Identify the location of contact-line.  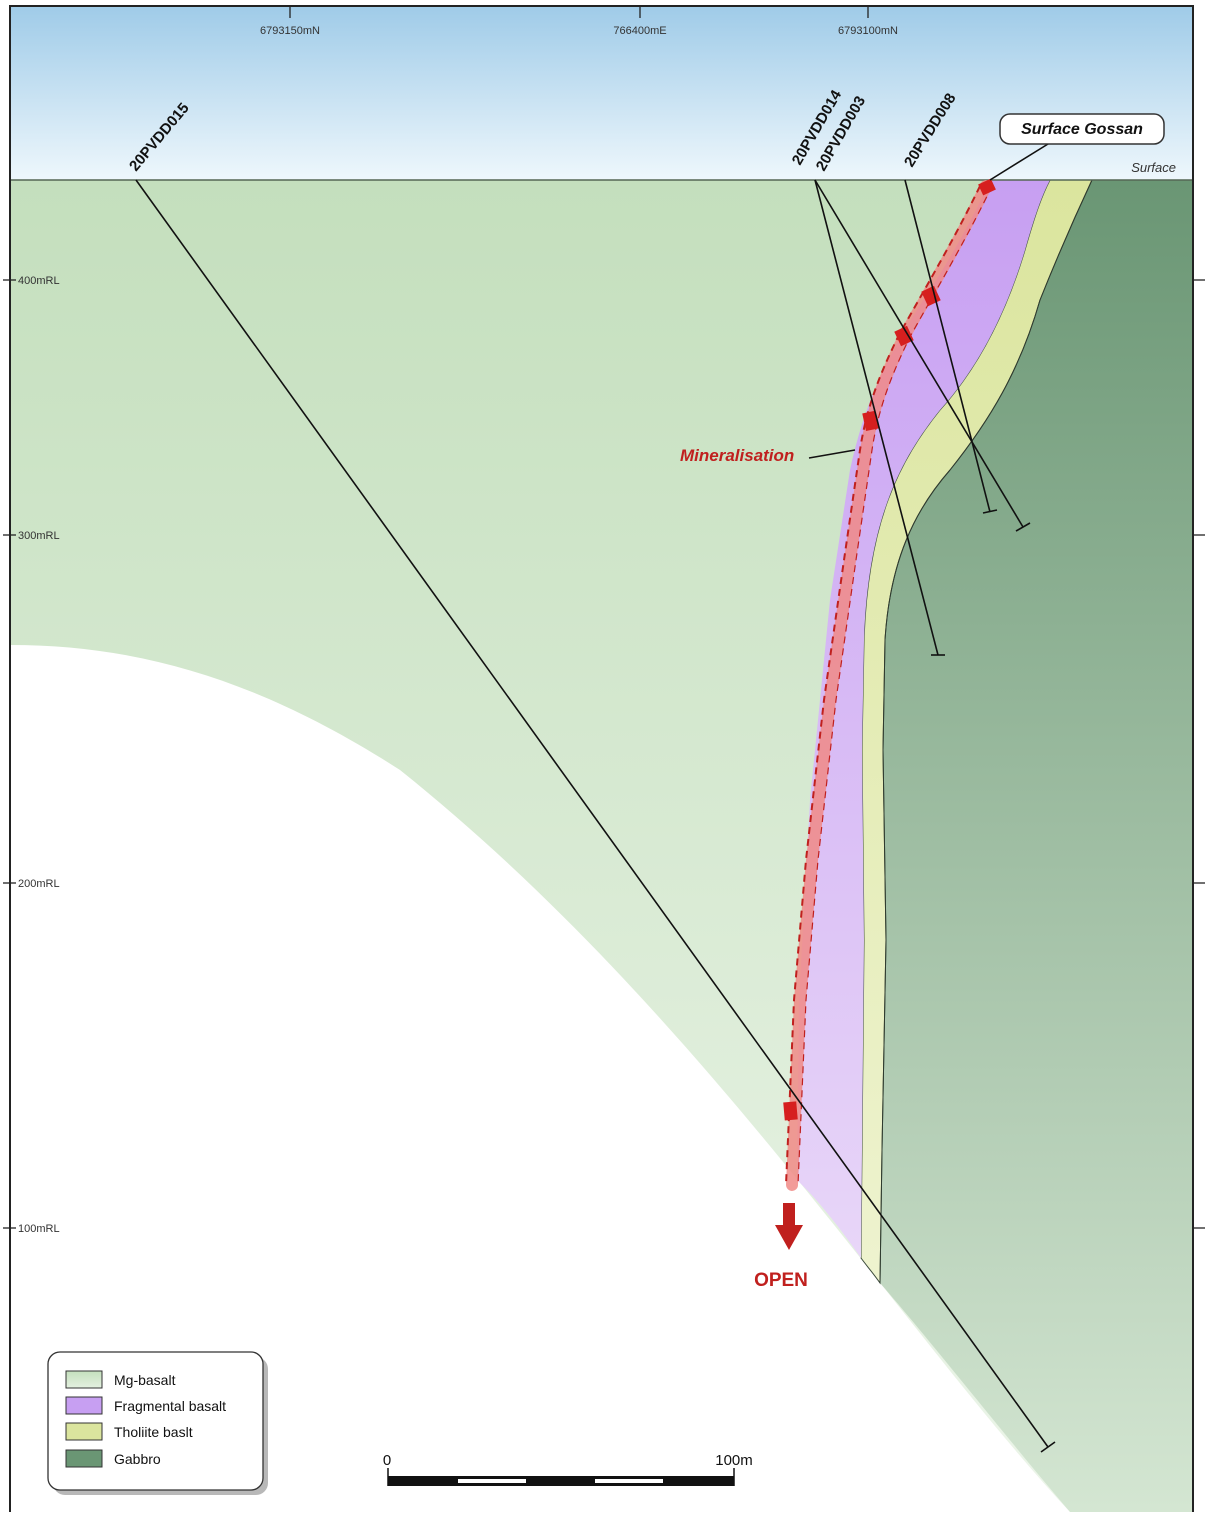
(986, 731).